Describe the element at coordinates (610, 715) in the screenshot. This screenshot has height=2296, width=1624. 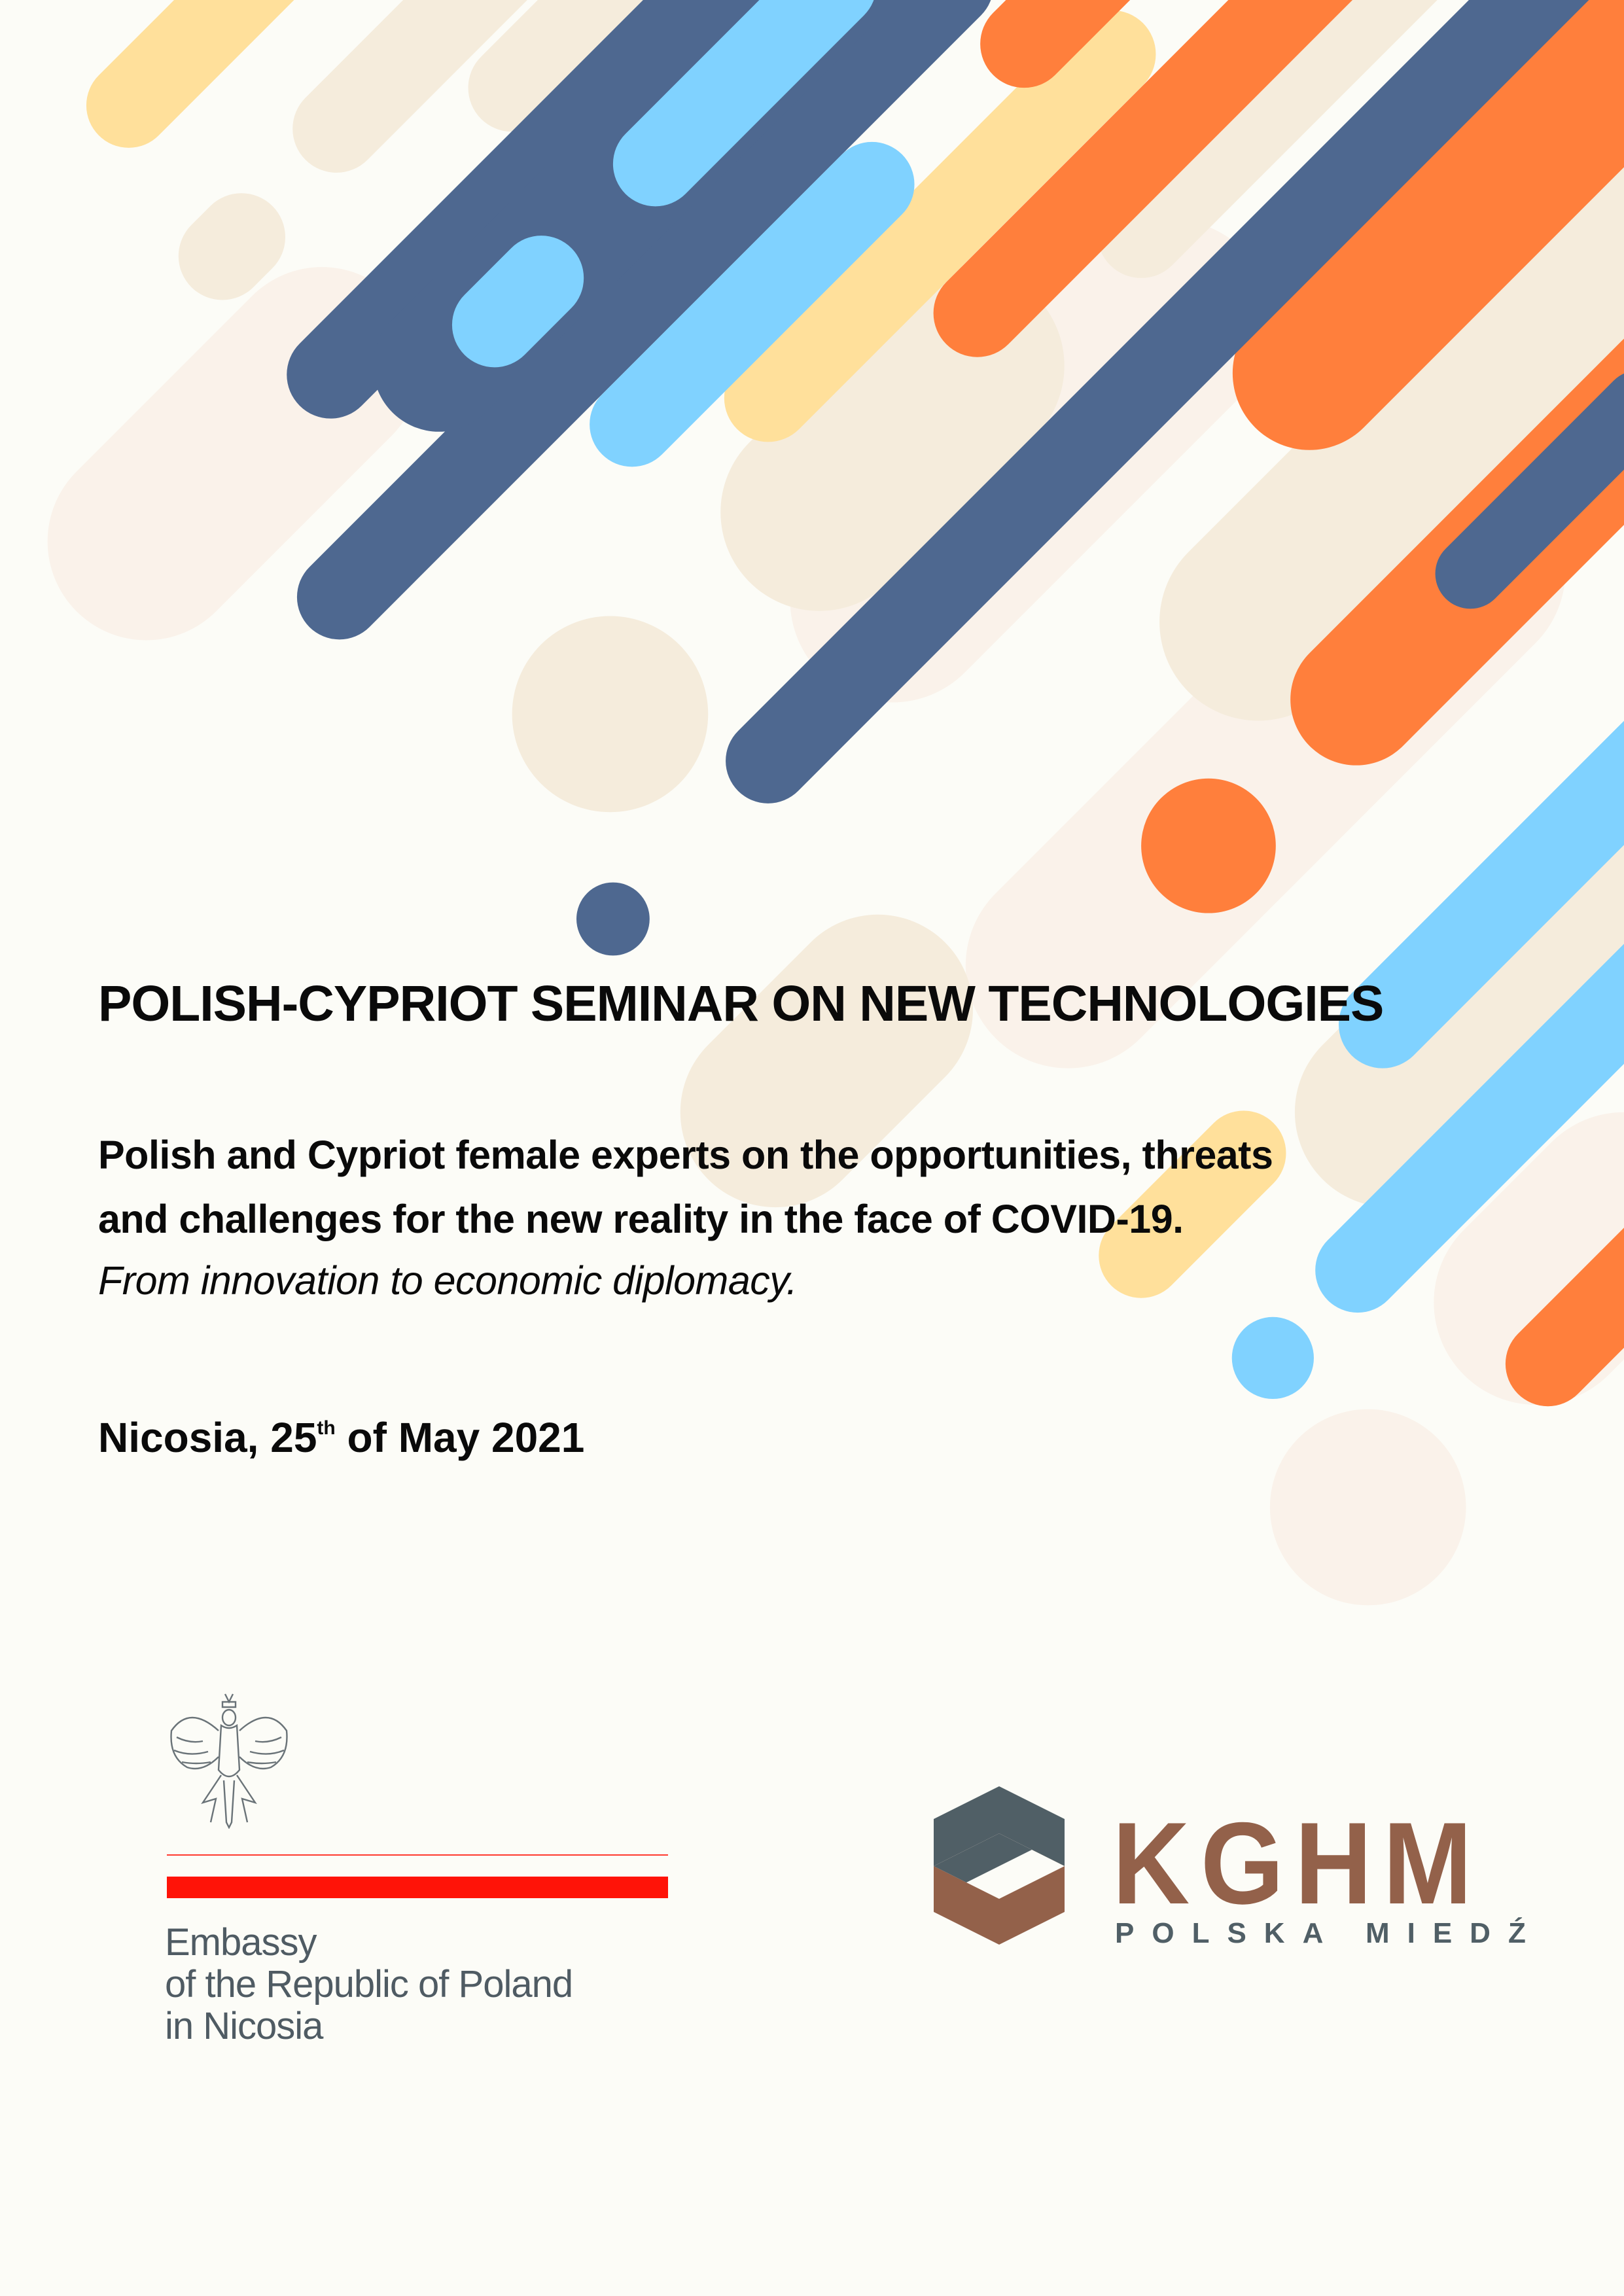
I see `beige-circle` at that location.